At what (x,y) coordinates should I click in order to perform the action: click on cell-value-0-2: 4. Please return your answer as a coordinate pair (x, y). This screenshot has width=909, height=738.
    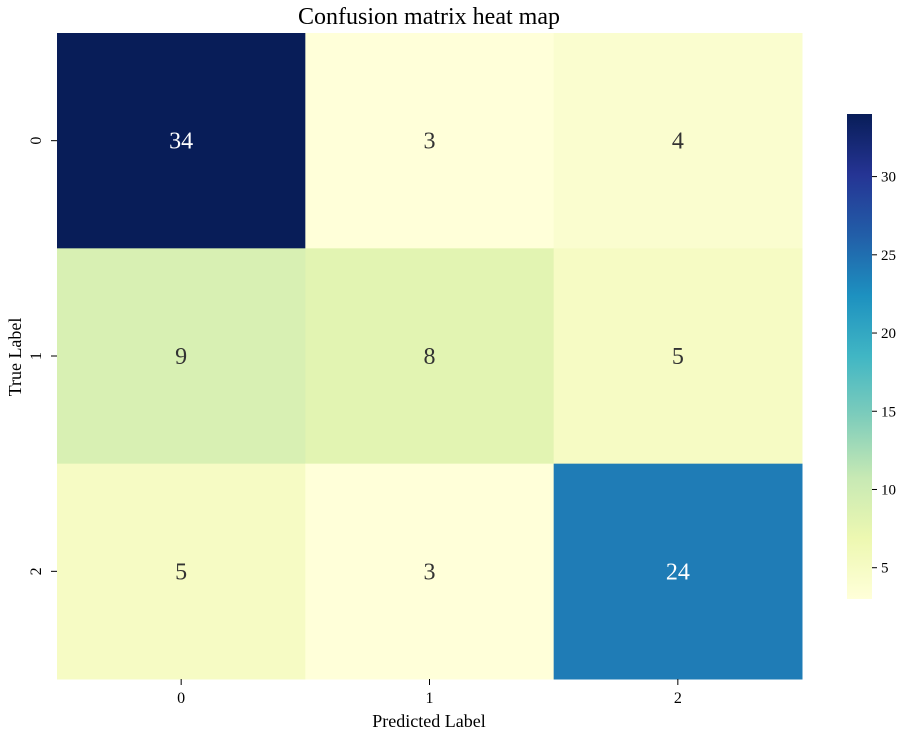
    Looking at the image, I should click on (678, 142).